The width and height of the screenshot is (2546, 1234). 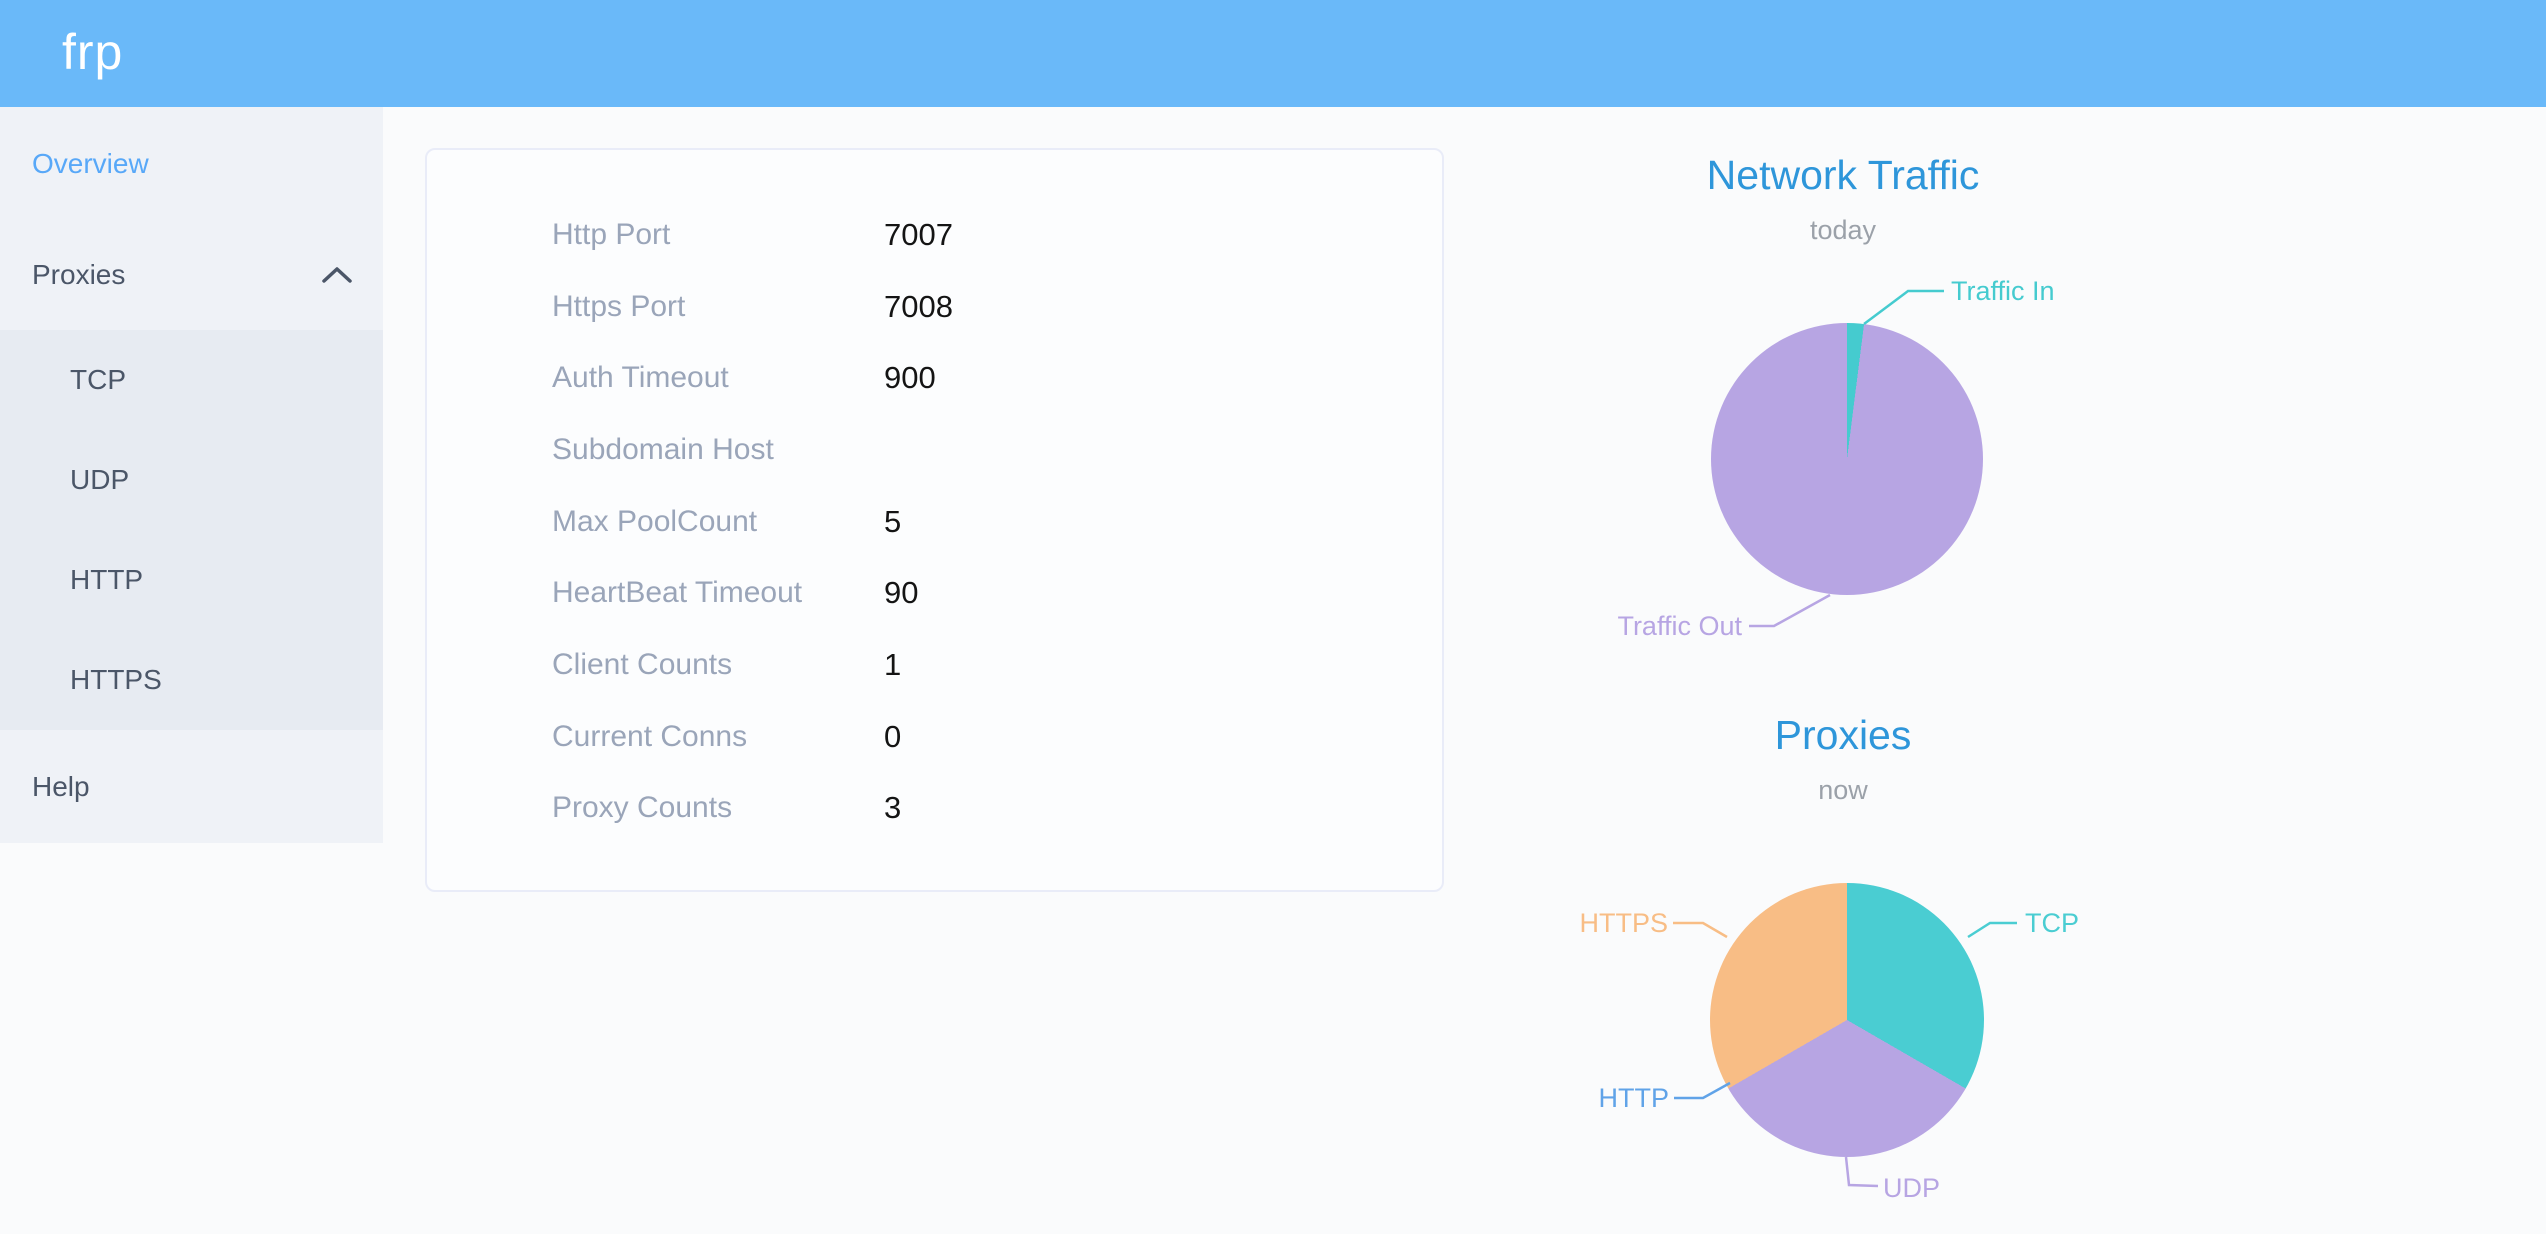 I want to click on table-row: Current Conns 0, so click(x=967, y=737).